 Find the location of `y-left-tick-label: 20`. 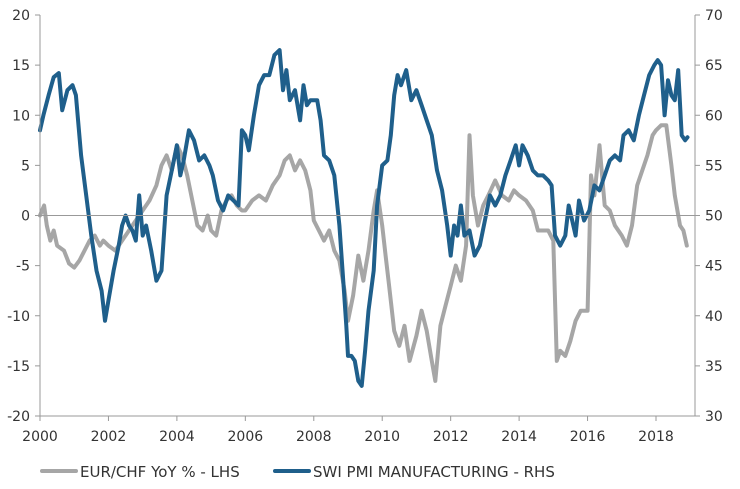

y-left-tick-label: 20 is located at coordinates (21, 16).